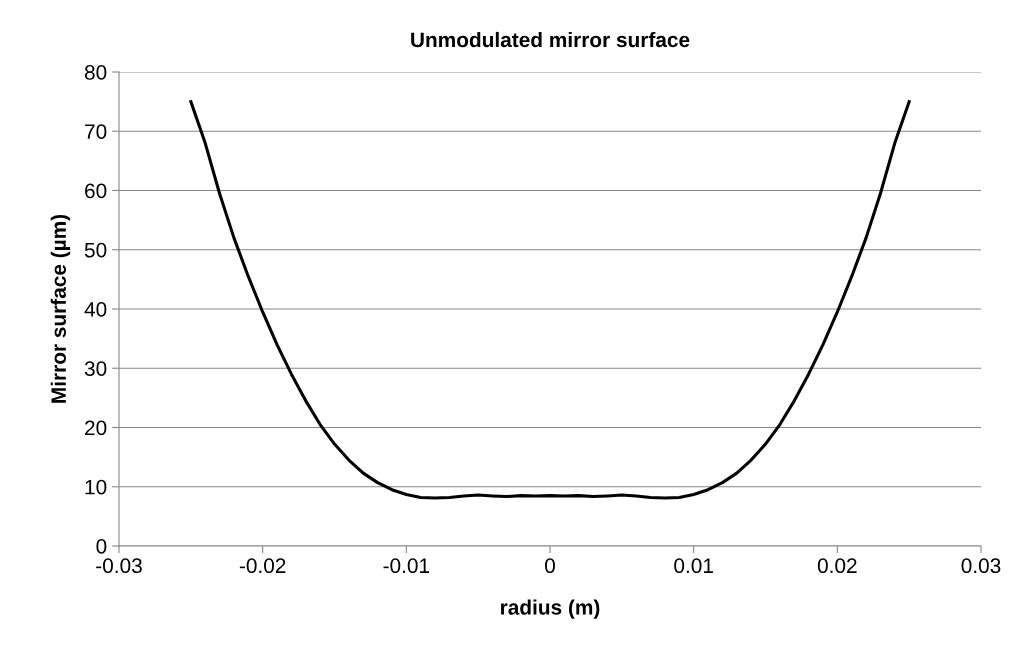 The width and height of the screenshot is (1021, 669). What do you see at coordinates (95, 250) in the screenshot?
I see `y-tick-label: 50` at bounding box center [95, 250].